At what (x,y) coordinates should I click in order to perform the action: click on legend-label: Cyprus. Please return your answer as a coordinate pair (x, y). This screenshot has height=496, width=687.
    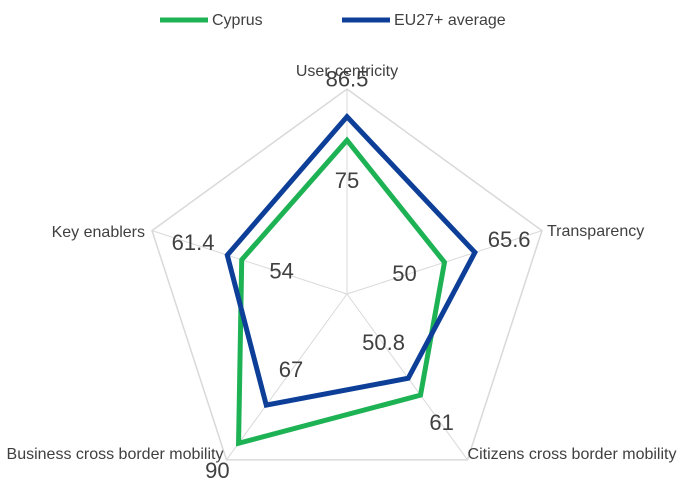
    Looking at the image, I should click on (237, 20).